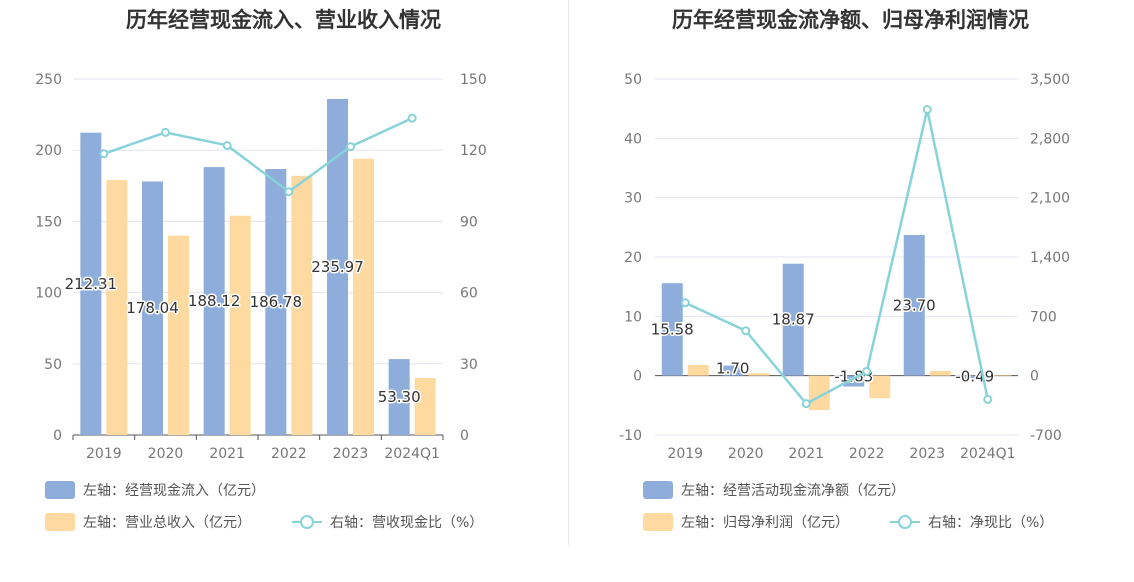  Describe the element at coordinates (658, 490) in the screenshot. I see `legend-swatch-bar1` at that location.